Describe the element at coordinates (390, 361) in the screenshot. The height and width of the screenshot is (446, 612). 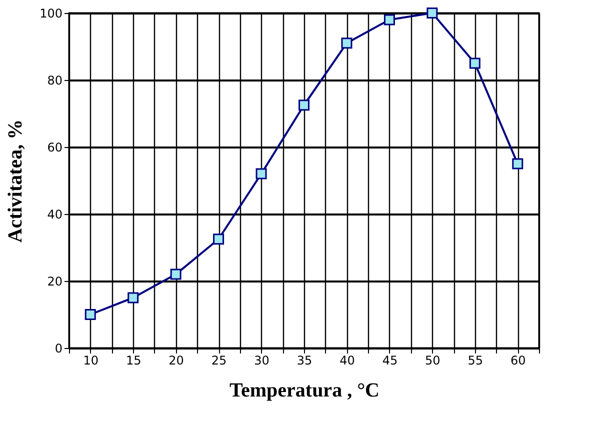
I see `x-tick-label: 45` at that location.